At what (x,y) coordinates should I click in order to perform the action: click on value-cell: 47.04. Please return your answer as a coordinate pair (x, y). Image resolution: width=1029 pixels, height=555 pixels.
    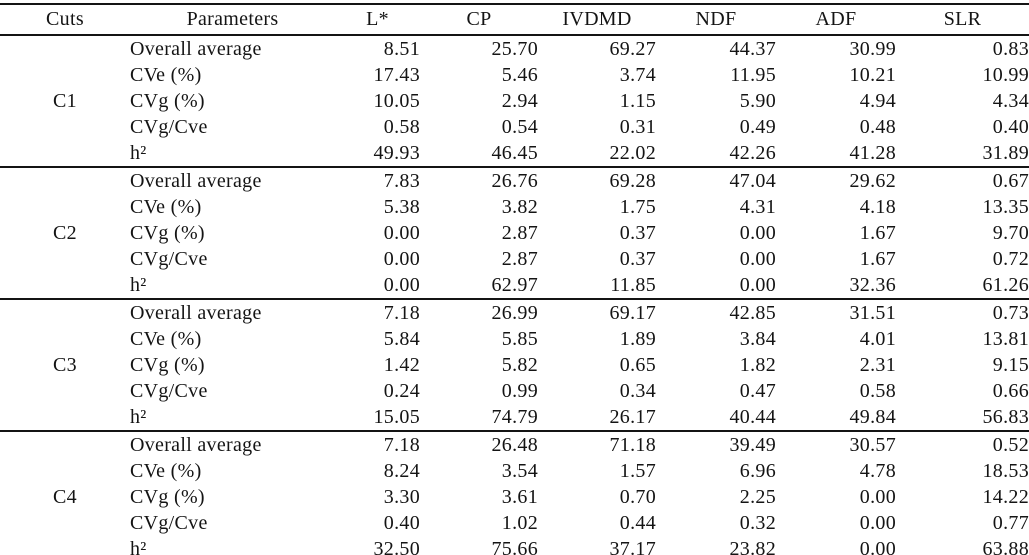
    Looking at the image, I should click on (716, 180).